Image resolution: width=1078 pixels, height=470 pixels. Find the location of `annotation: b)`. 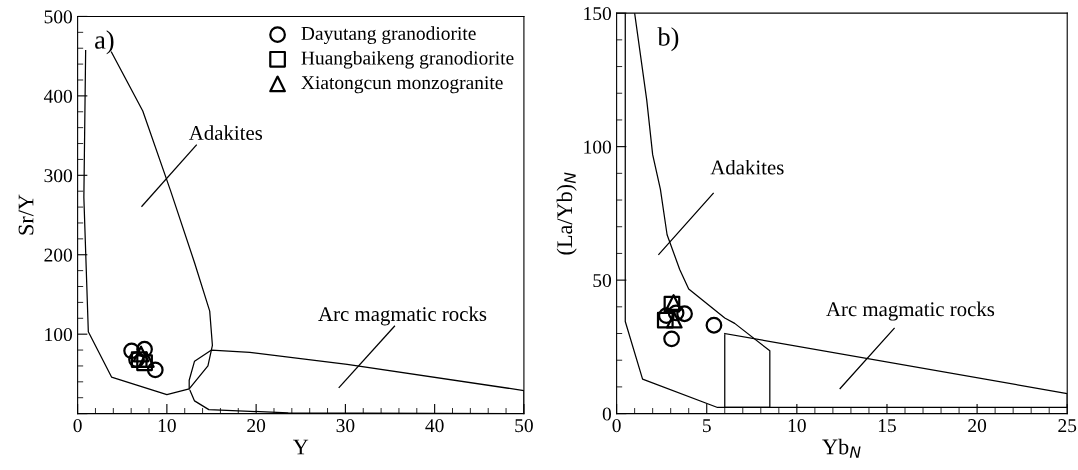

annotation: b) is located at coordinates (668, 39).